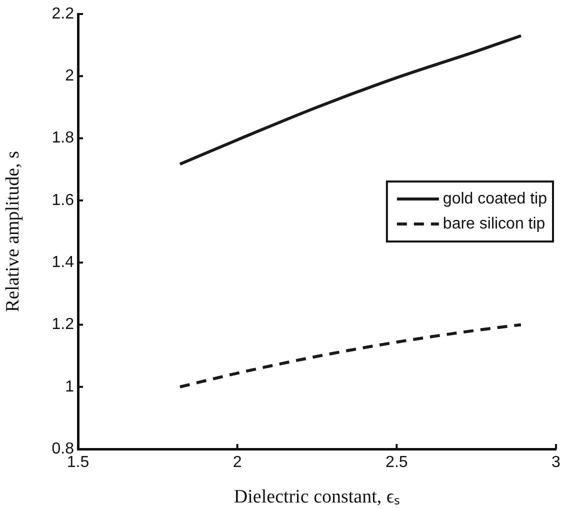 Image resolution: width=569 pixels, height=509 pixels. I want to click on legend-label: gold coated tip, so click(495, 199).